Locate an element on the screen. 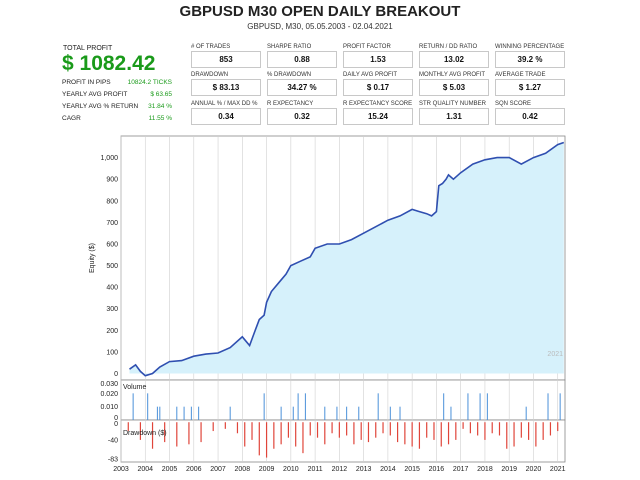  year-watermark: 2021 is located at coordinates (555, 354).